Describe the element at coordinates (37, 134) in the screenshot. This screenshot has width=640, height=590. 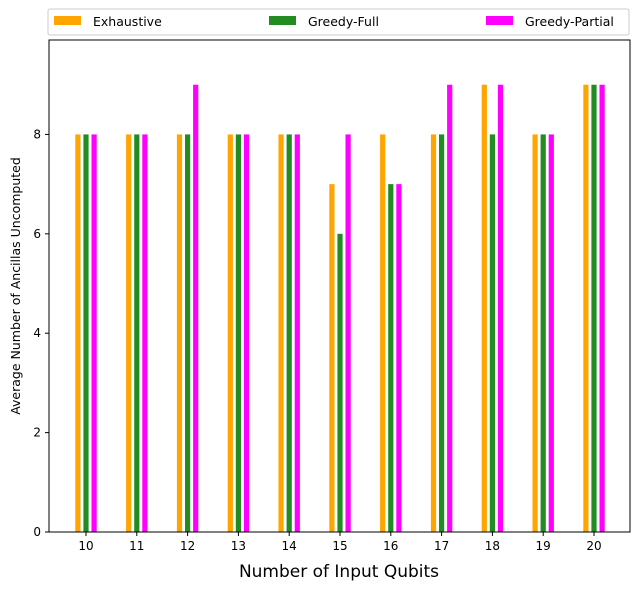
I see `y-tick-label: 8` at that location.